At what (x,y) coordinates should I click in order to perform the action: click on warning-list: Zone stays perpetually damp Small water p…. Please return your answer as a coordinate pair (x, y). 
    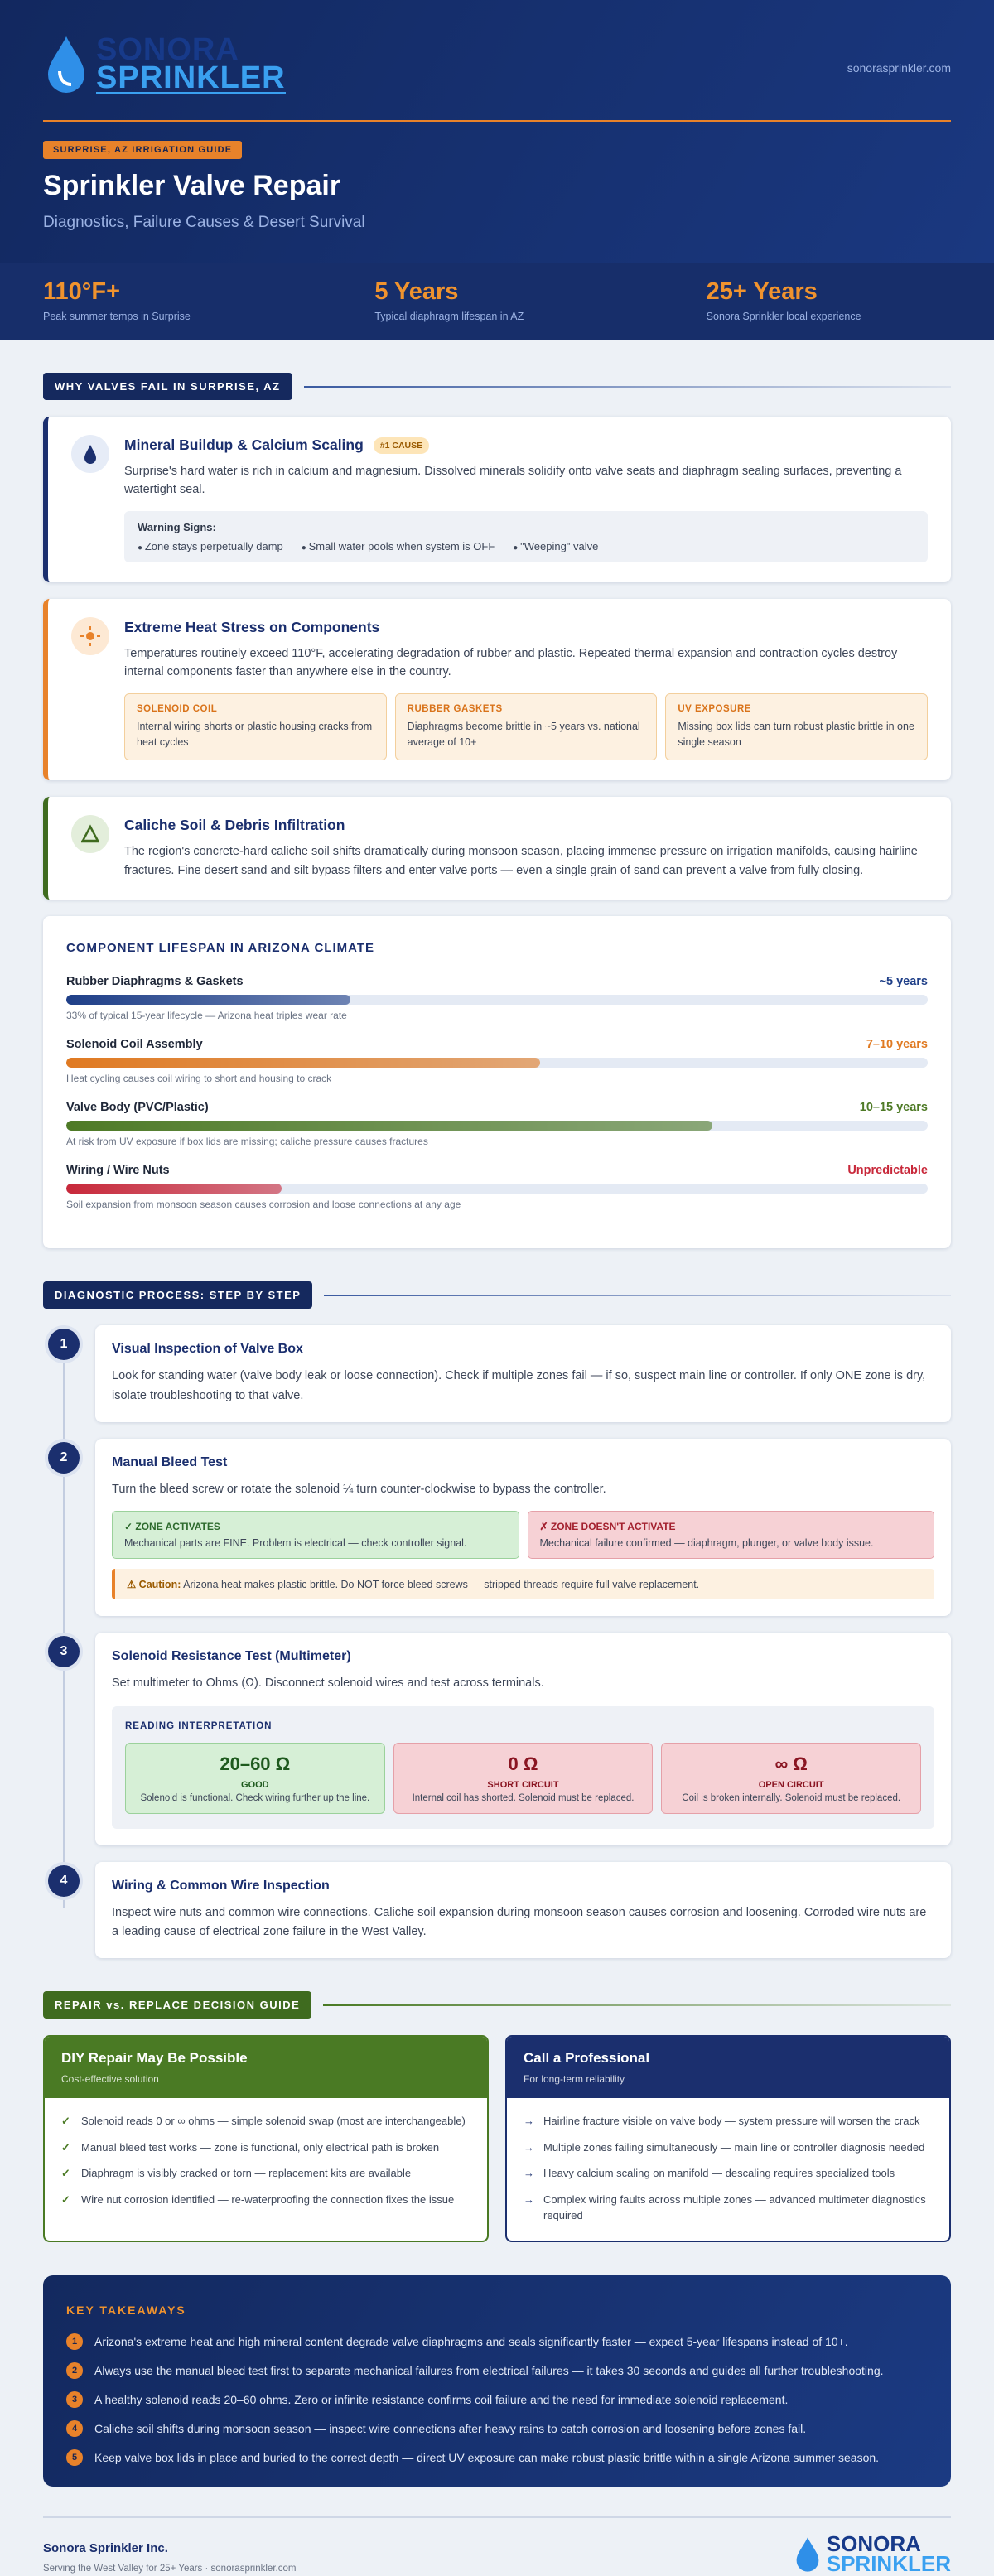
    Looking at the image, I should click on (526, 546).